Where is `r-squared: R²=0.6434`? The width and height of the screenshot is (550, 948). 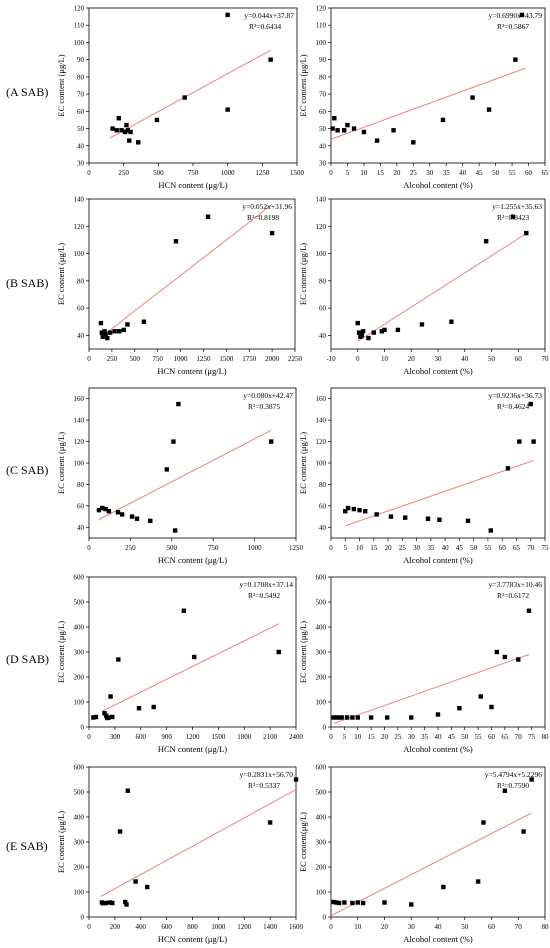 r-squared: R²=0.6434 is located at coordinates (265, 26).